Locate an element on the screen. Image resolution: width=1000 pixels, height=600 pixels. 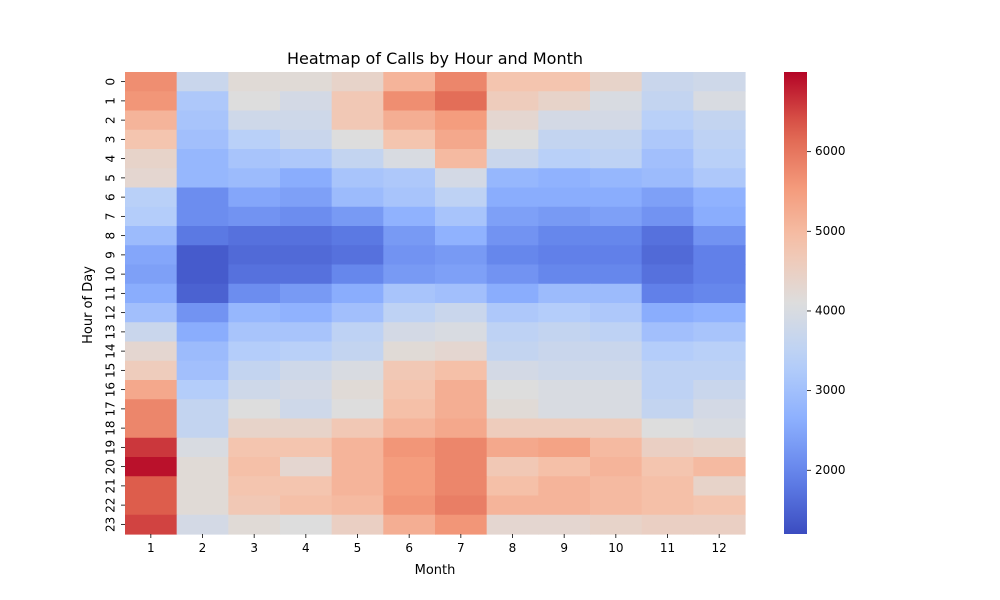
y-tick-label: 17 is located at coordinates (111, 408).